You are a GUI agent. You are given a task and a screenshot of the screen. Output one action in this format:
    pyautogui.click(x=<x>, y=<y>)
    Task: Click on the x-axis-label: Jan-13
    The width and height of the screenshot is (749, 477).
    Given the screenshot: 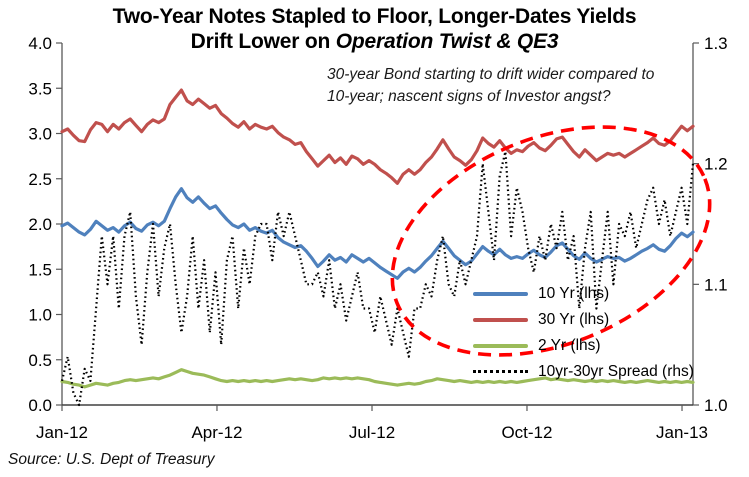 What is the action you would take?
    pyautogui.click(x=682, y=432)
    